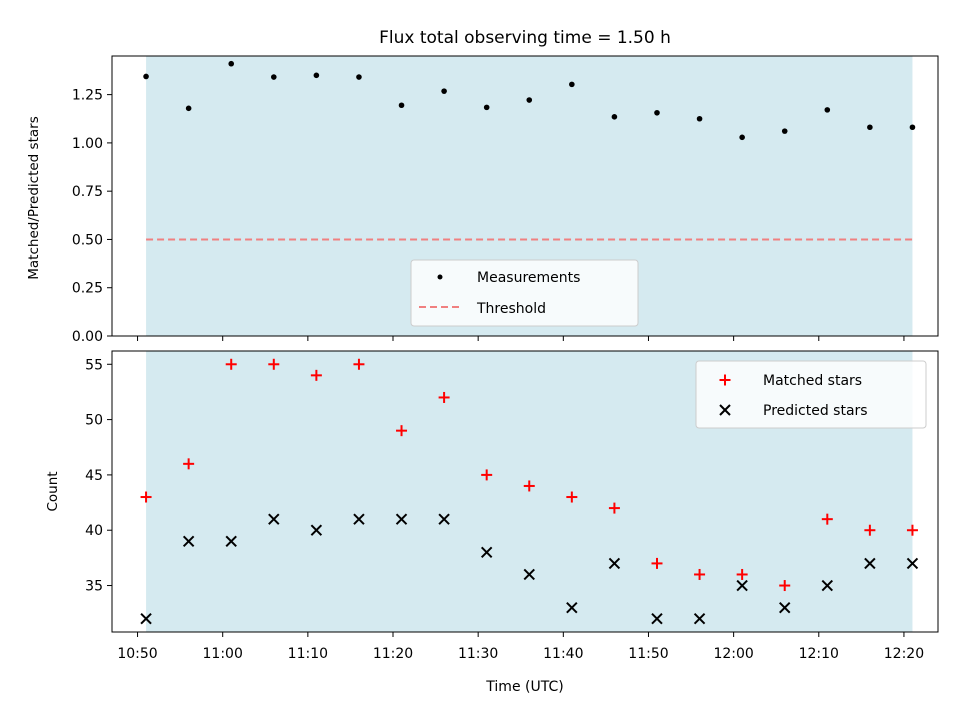 Image resolution: width=960 pixels, height=720 pixels. Describe the element at coordinates (94, 587) in the screenshot. I see `bottom-y-tick-label: 35` at that location.